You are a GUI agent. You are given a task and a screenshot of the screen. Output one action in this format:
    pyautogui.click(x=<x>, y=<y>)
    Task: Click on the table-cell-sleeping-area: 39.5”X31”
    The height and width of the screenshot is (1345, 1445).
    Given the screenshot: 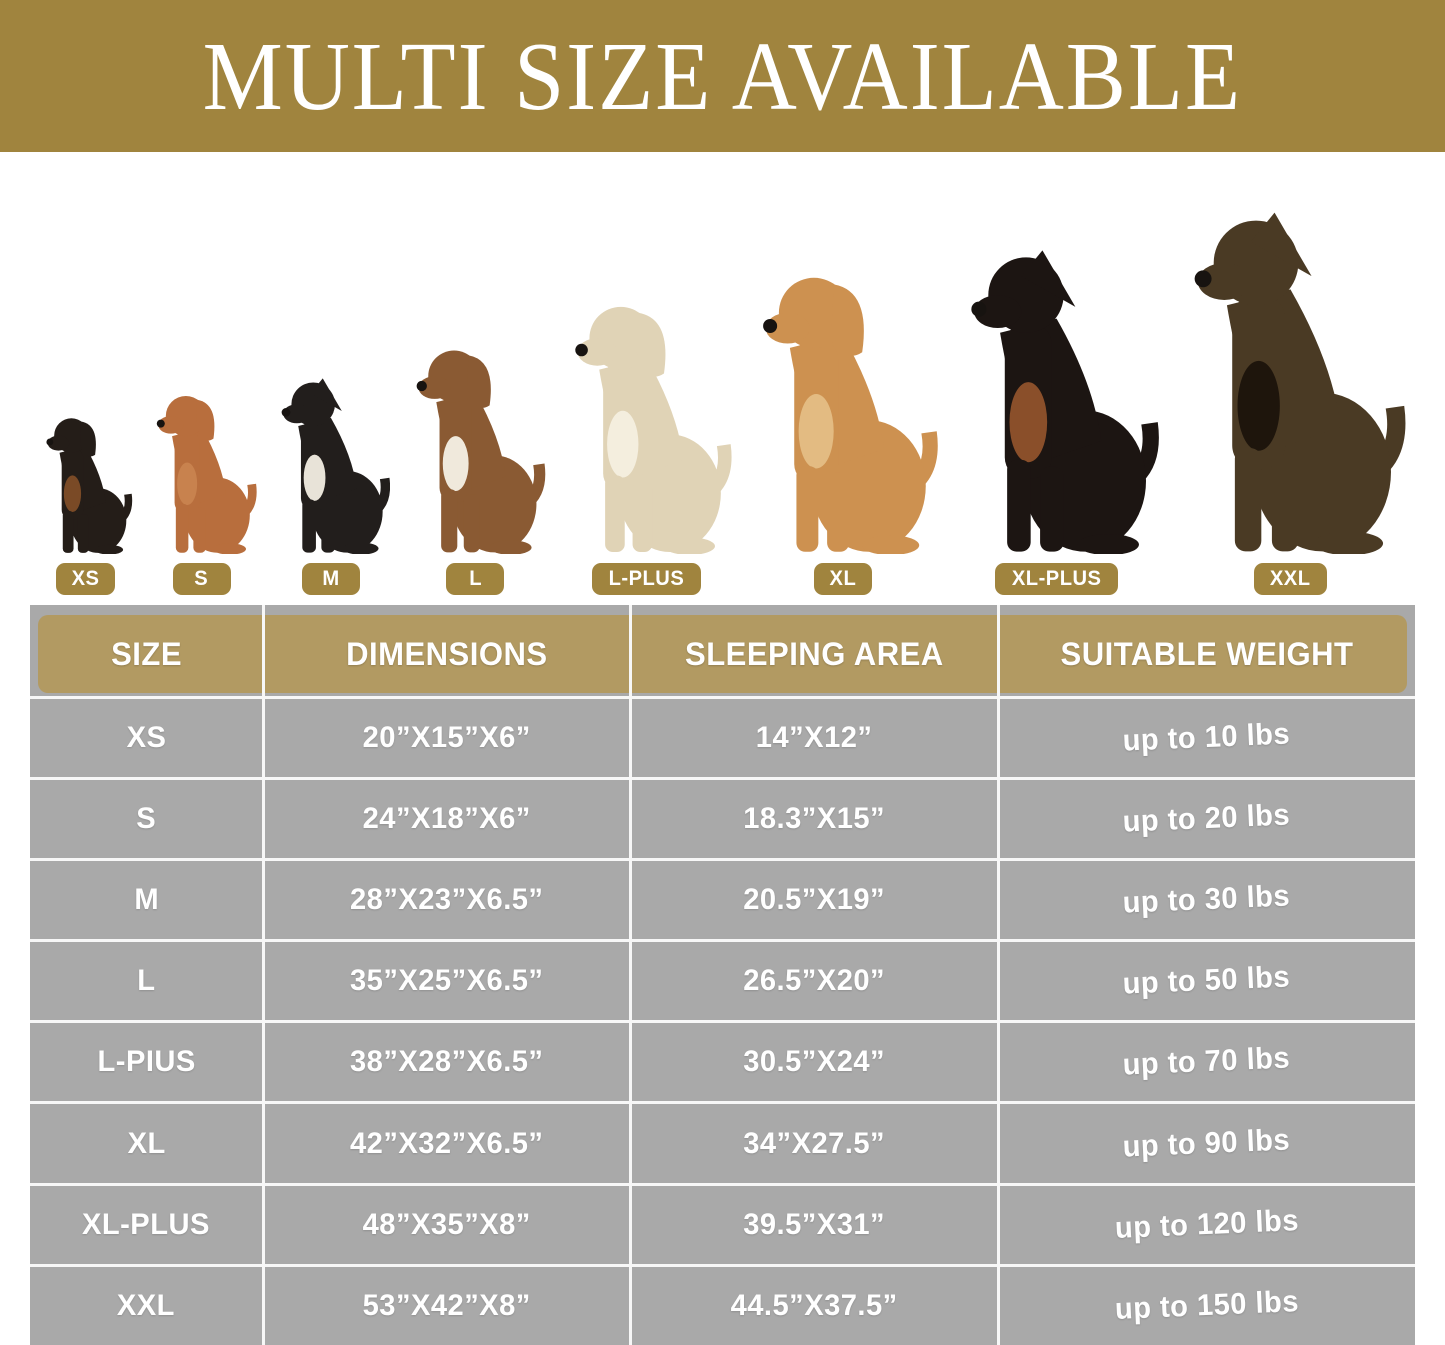 What is the action you would take?
    pyautogui.click(x=814, y=1223)
    